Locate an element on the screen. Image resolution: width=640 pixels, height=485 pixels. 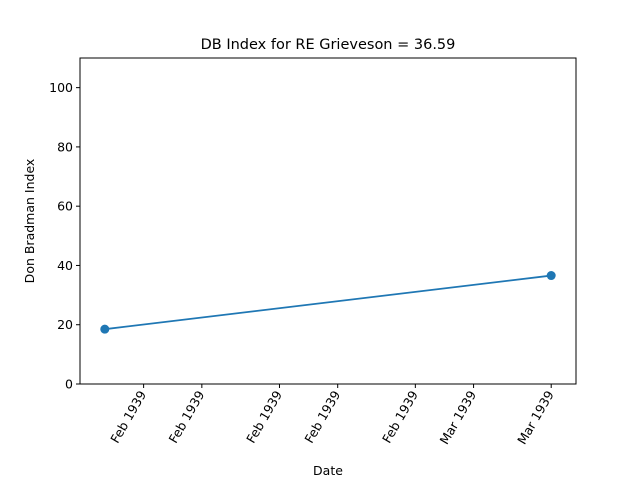
y-tick-label: 40 is located at coordinates (65, 265).